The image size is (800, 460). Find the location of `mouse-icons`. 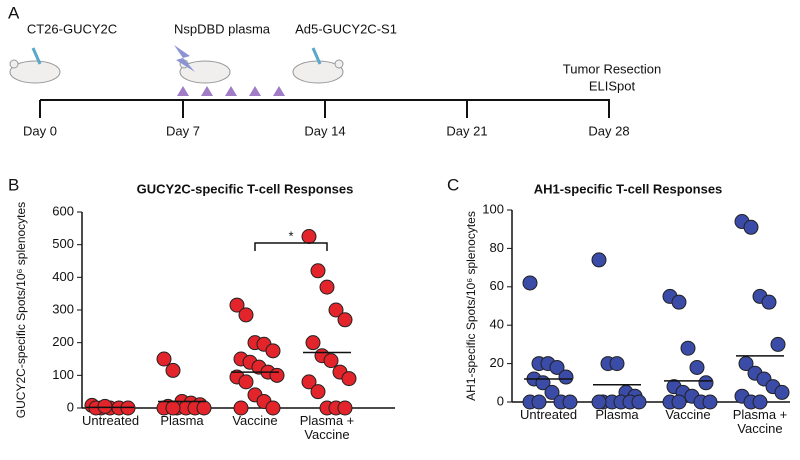

mouse-icons is located at coordinates (176, 71).